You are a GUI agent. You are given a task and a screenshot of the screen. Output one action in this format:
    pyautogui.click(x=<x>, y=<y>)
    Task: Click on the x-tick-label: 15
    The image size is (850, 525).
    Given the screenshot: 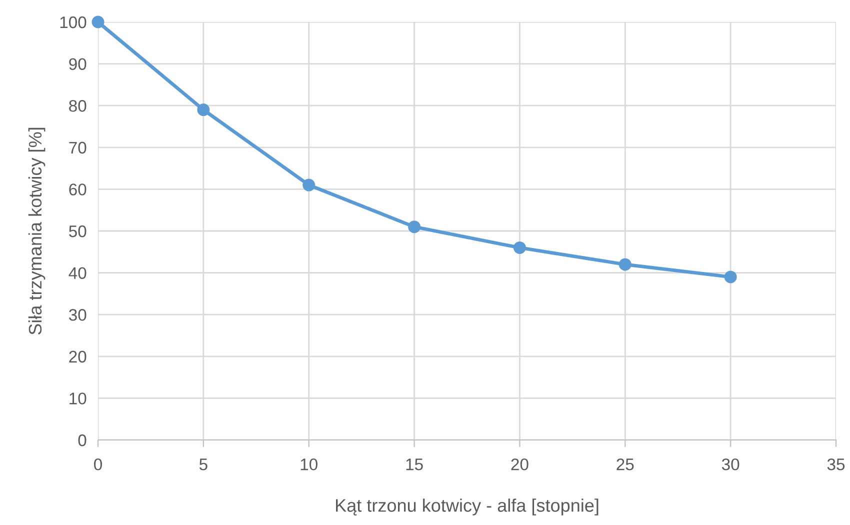 What is the action you would take?
    pyautogui.click(x=414, y=464)
    